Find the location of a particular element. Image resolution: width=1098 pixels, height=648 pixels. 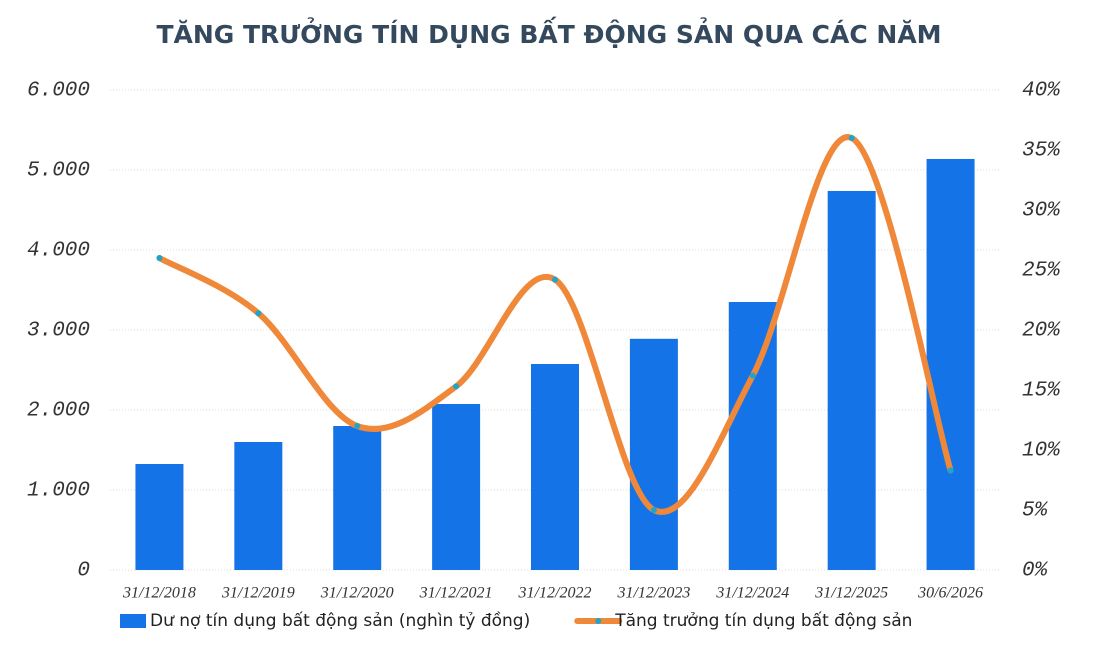

legend-marker is located at coordinates (598, 621).